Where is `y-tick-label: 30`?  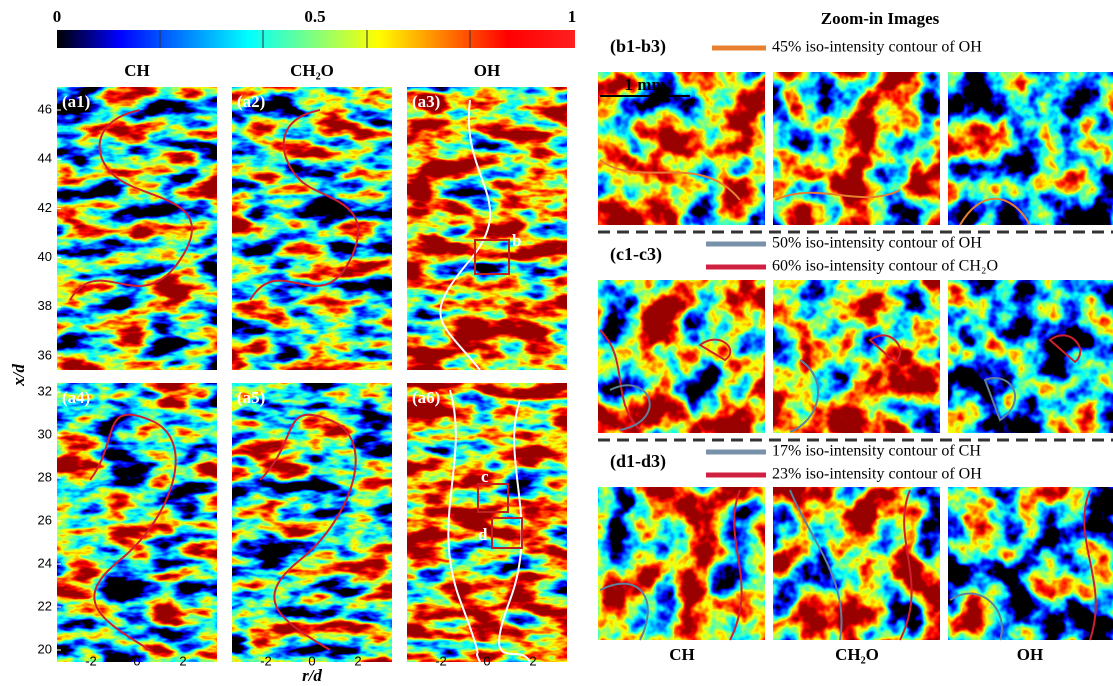
y-tick-label: 30 is located at coordinates (45, 433).